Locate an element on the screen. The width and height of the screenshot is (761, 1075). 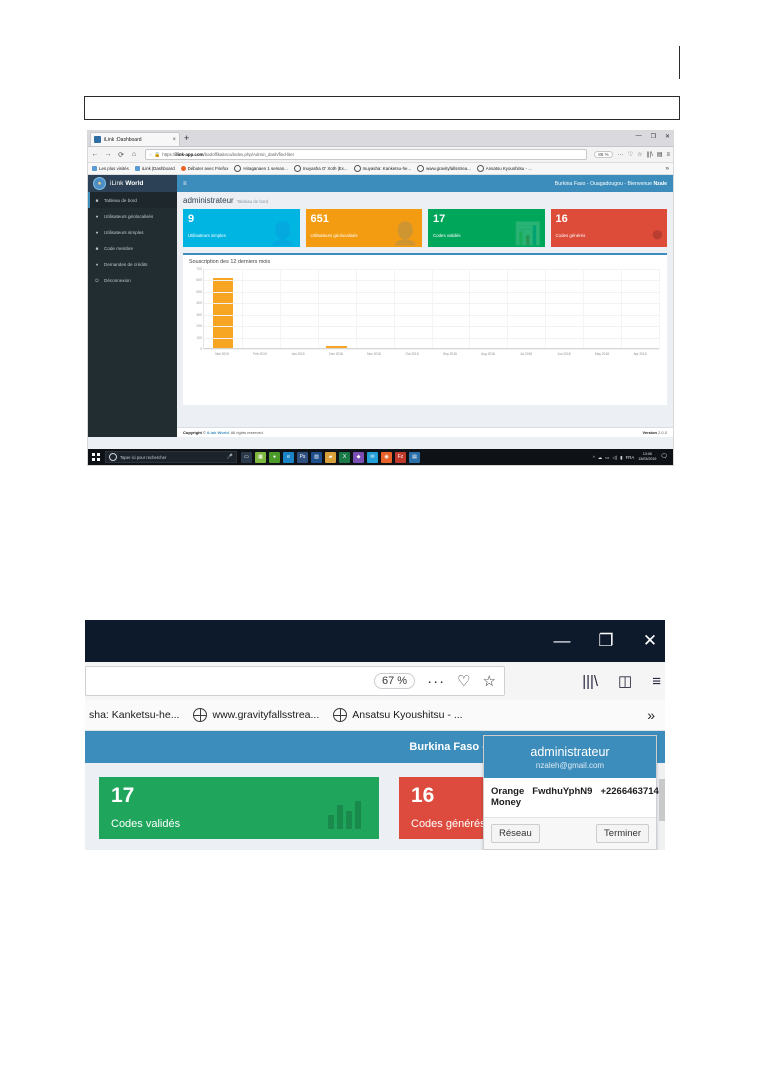
stat-card-codes-generes: 16 Codes générés ● is located at coordinates (608, 228).